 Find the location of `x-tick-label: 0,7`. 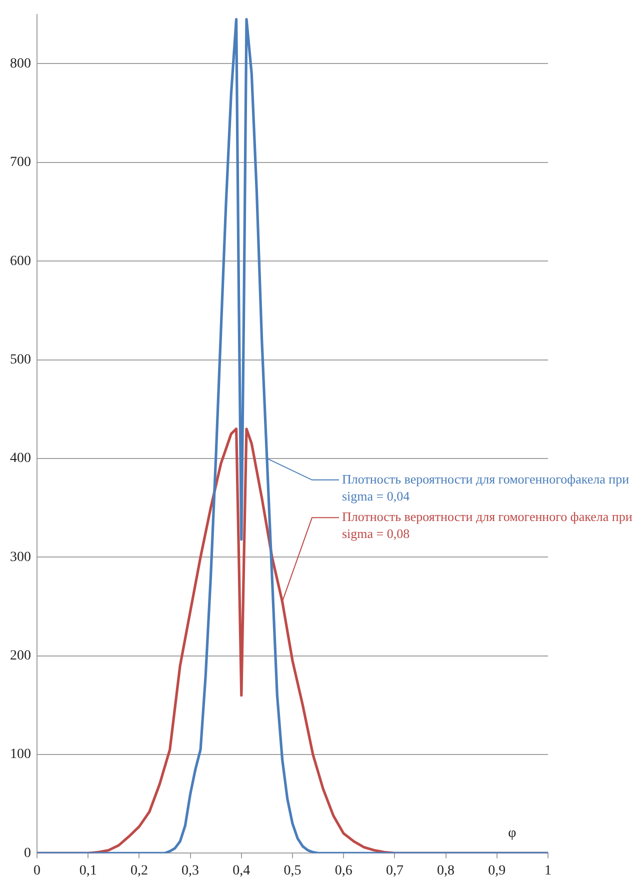

x-tick-label: 0,7 is located at coordinates (395, 870).